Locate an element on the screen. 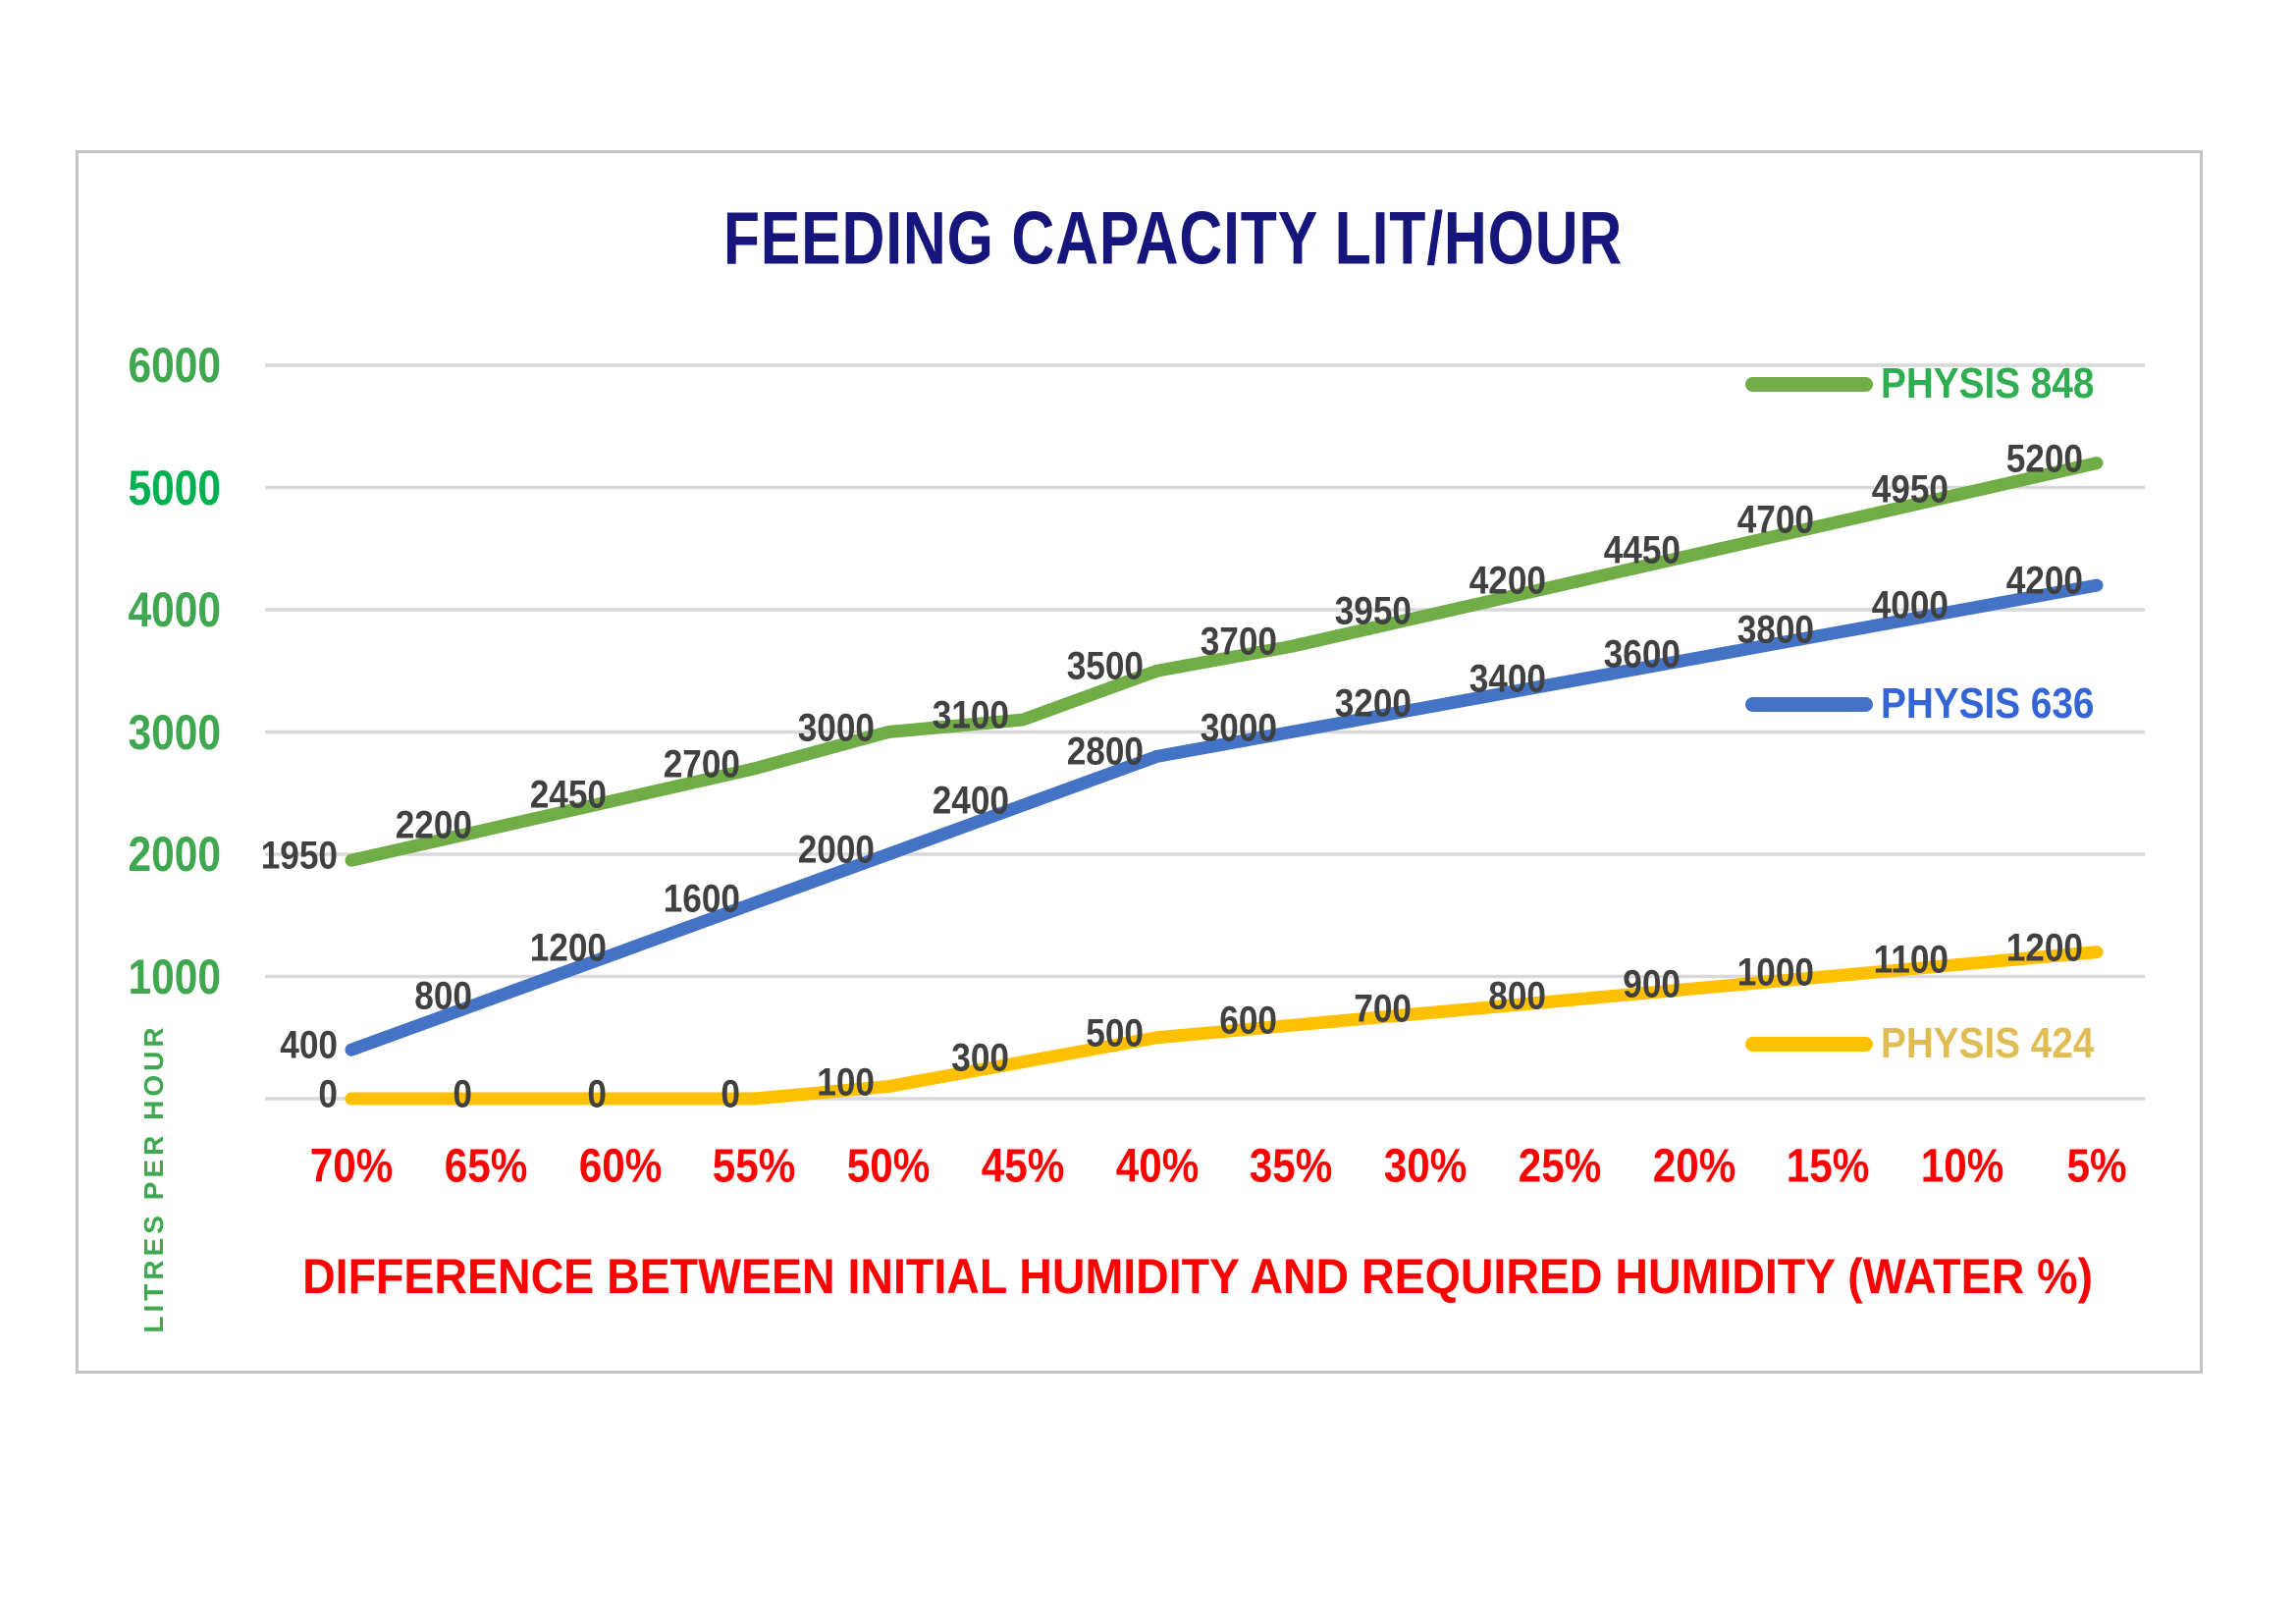 Image resolution: width=2296 pixels, height=1624 pixels. x-axis-tick-10pct: 10% is located at coordinates (1962, 1166).